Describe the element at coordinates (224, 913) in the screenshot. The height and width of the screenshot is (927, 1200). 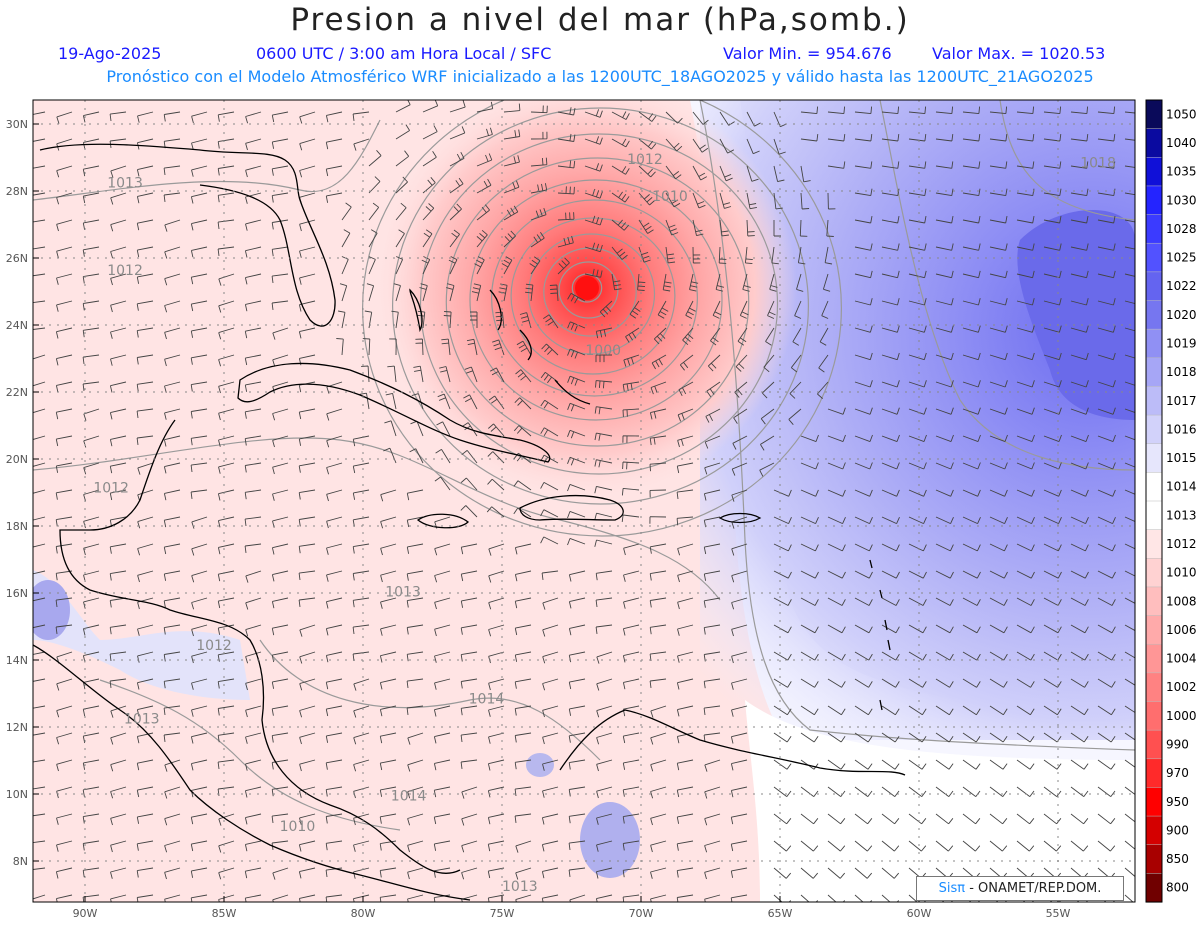
I see `lon-label: 85W` at that location.